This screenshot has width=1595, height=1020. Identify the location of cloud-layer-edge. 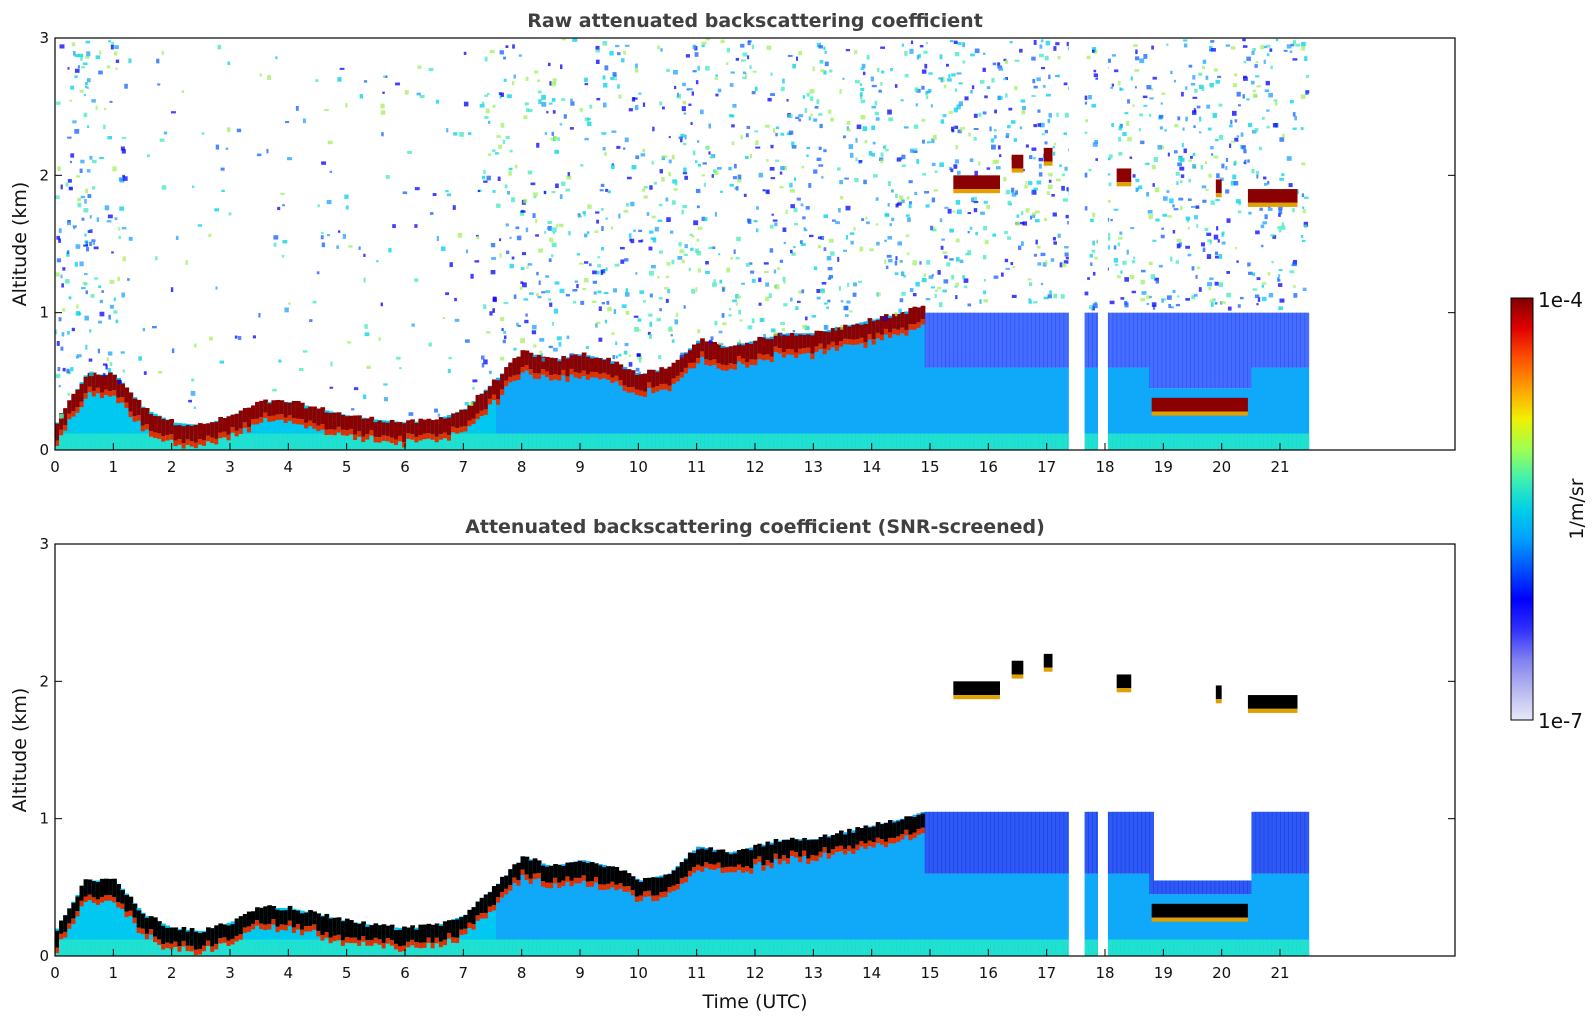
(1048, 163).